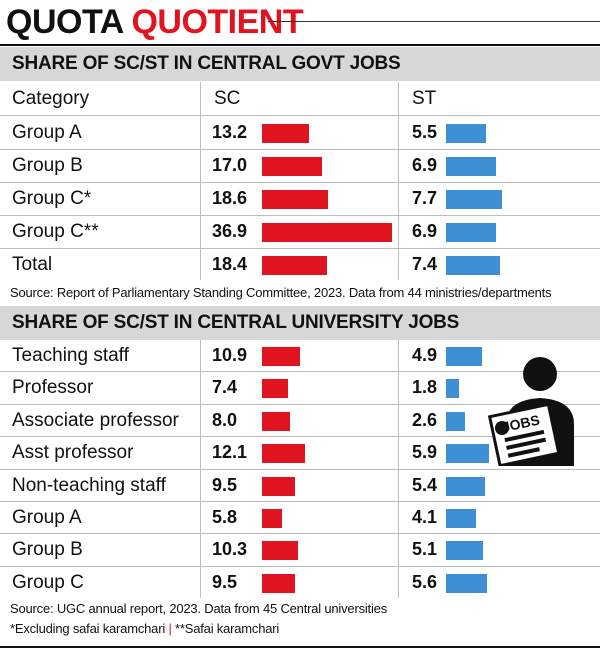 The image size is (600, 648). Describe the element at coordinates (227, 98) in the screenshot. I see `govt-col-sc: SC` at that location.